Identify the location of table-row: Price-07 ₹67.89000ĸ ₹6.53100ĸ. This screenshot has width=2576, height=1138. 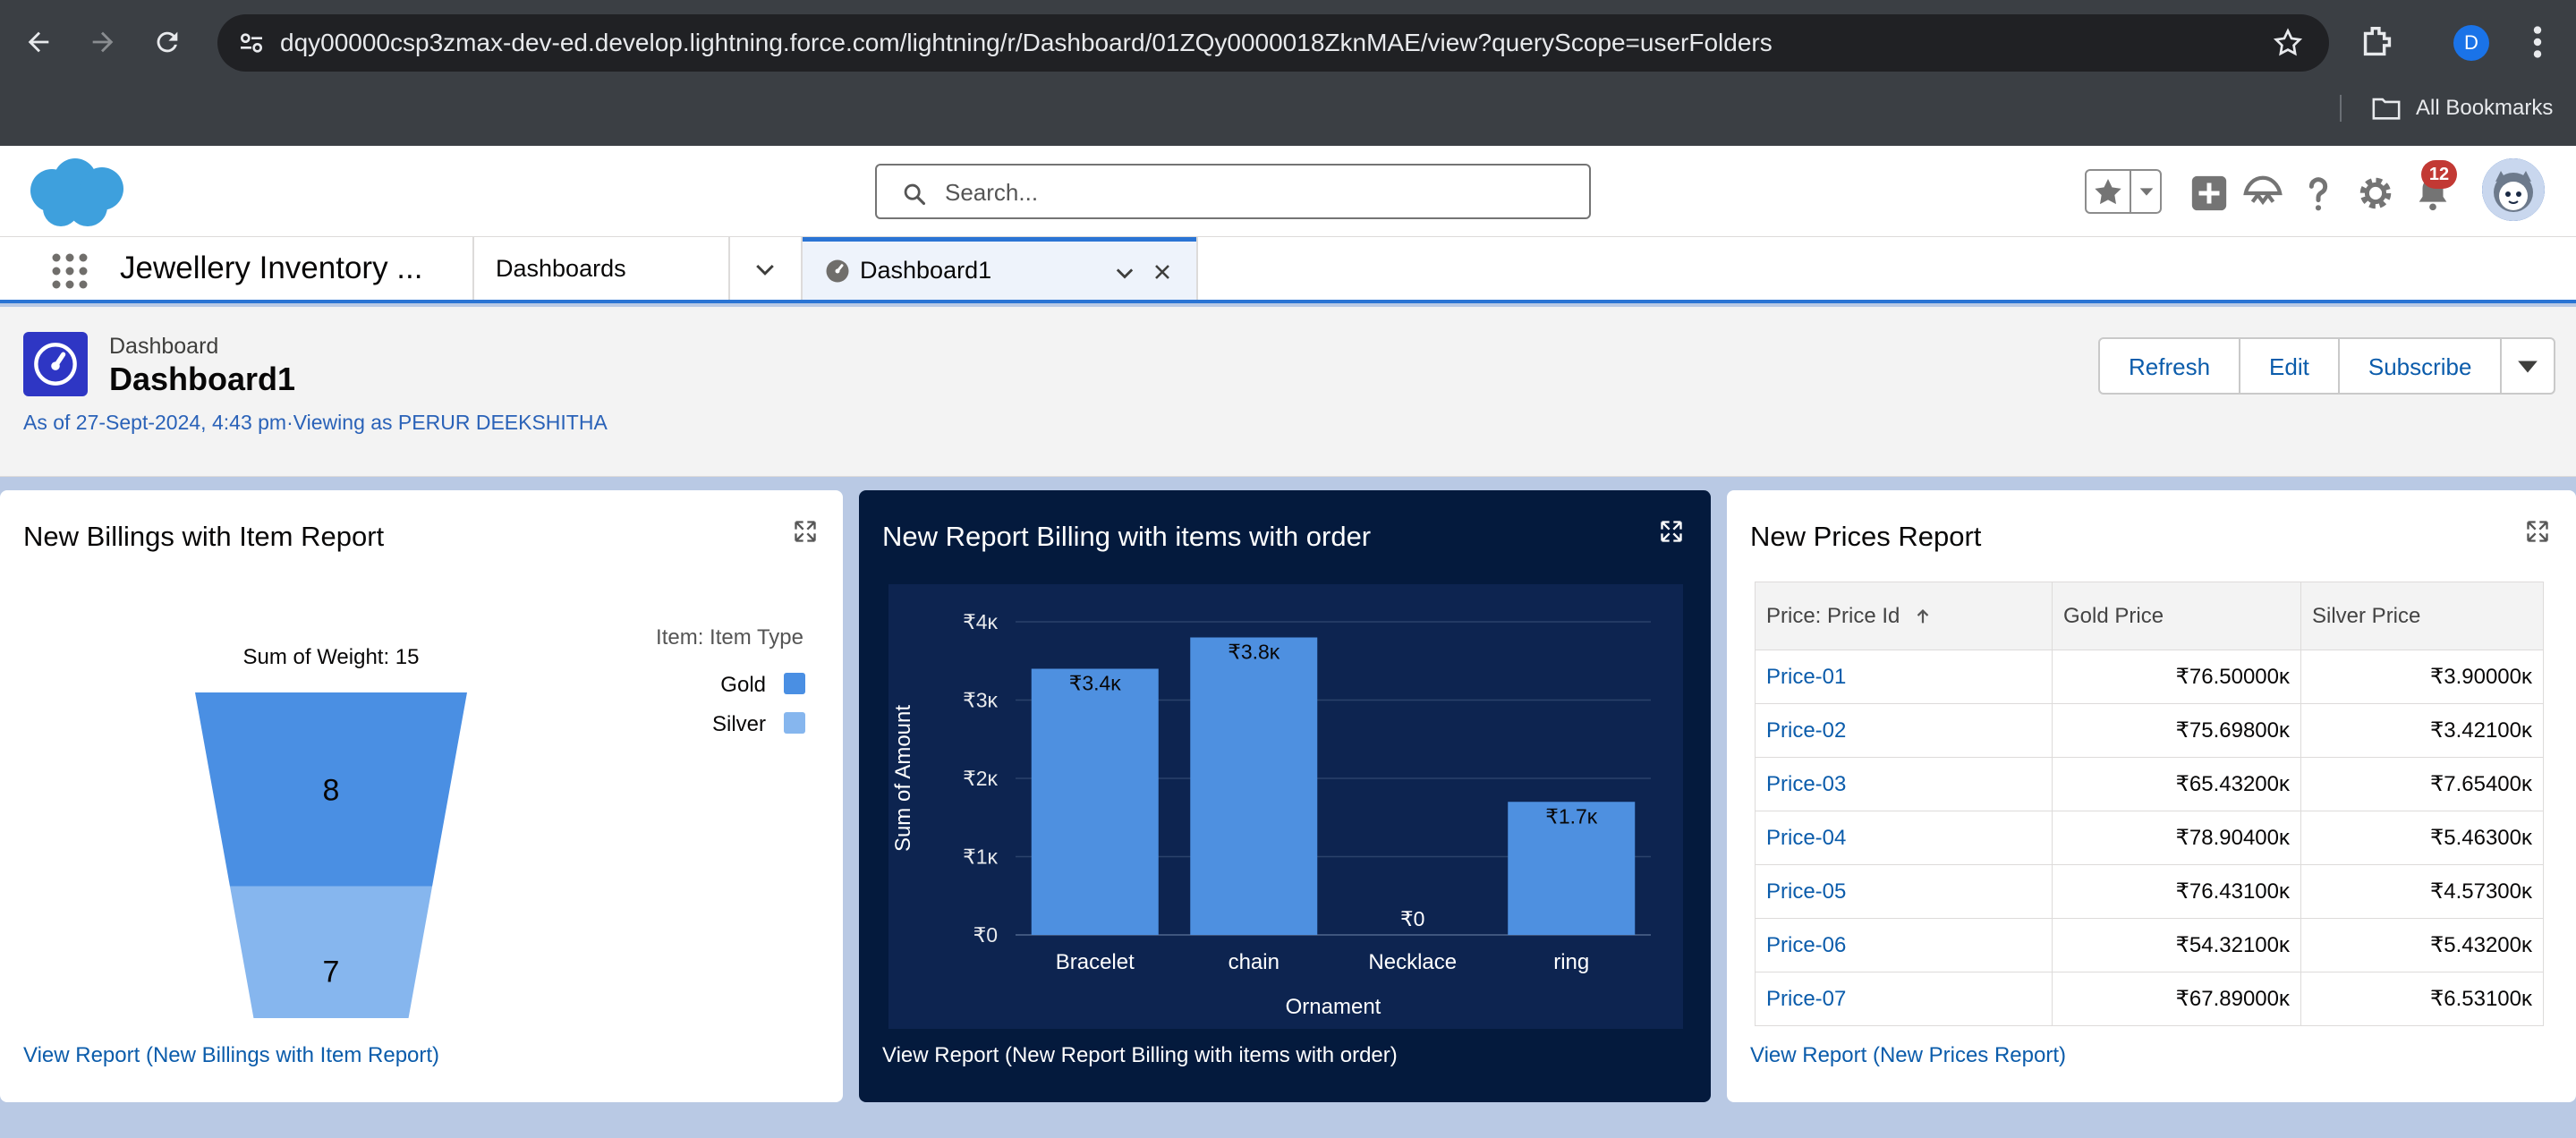
(2149, 999).